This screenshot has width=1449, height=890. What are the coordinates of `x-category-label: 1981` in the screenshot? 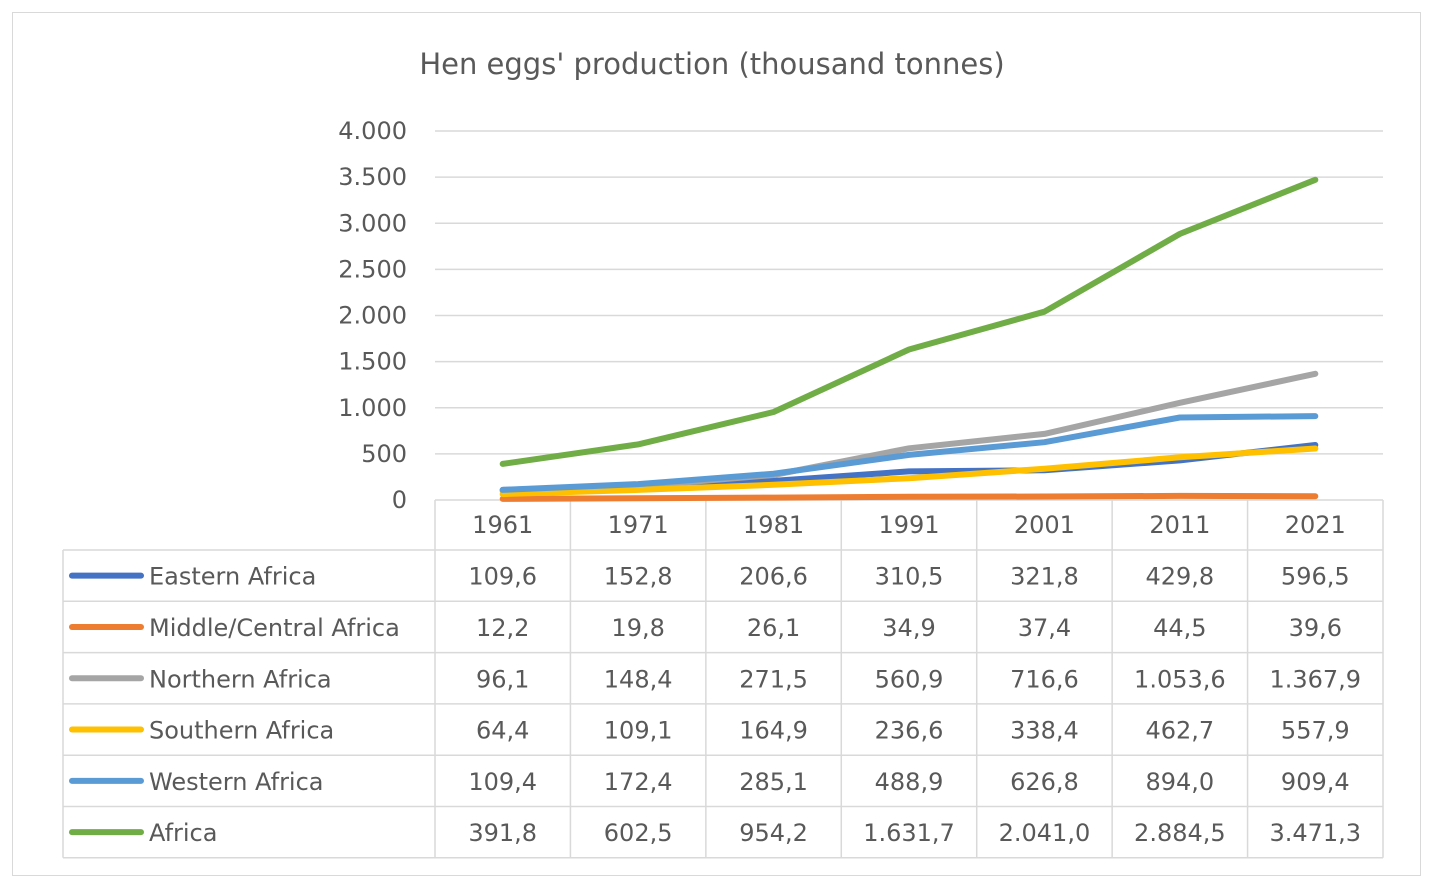 It's located at (773, 525).